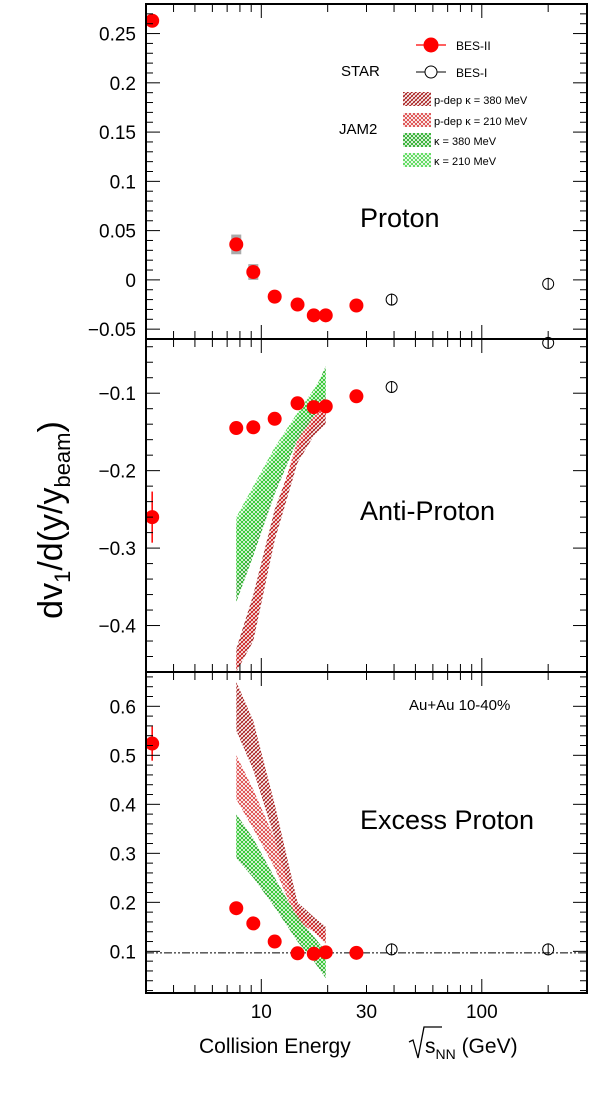 This screenshot has width=596, height=1097. I want to click on legend-label-bes1: BES-I, so click(471, 73).